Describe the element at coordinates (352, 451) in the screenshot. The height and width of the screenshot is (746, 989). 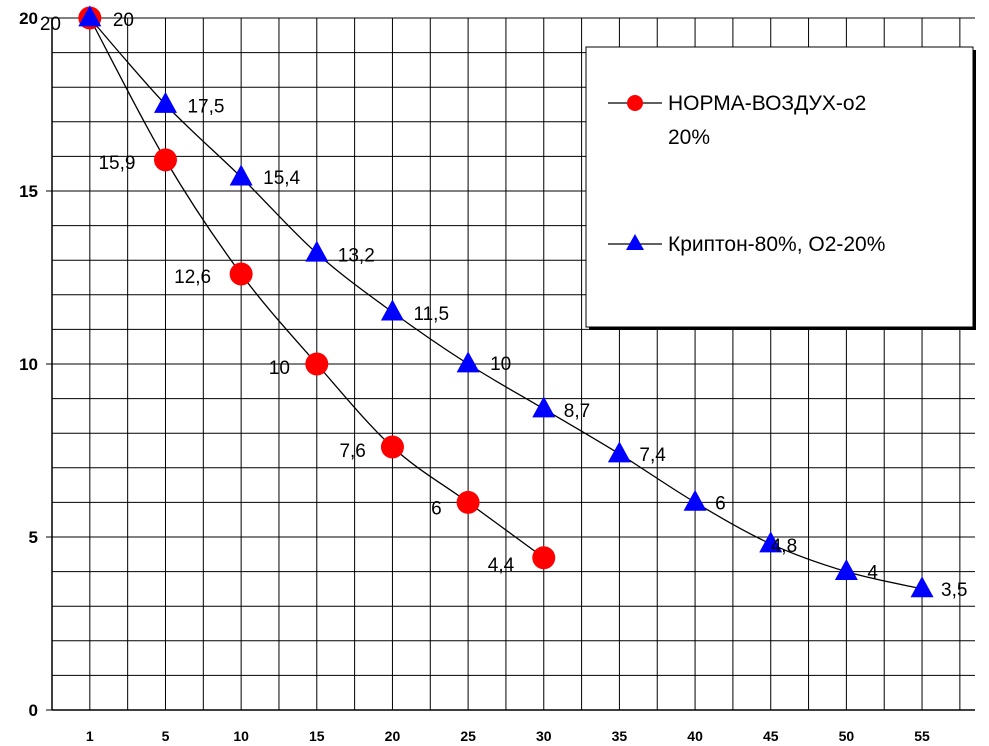
I see `data-label: 7,6` at that location.